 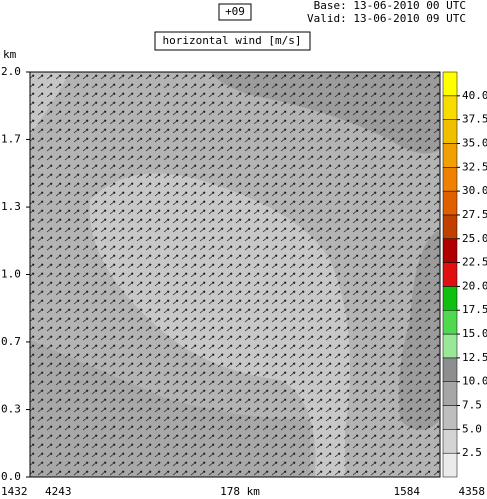 What do you see at coordinates (11, 206) in the screenshot?
I see `y-tick-label: 1.3` at bounding box center [11, 206].